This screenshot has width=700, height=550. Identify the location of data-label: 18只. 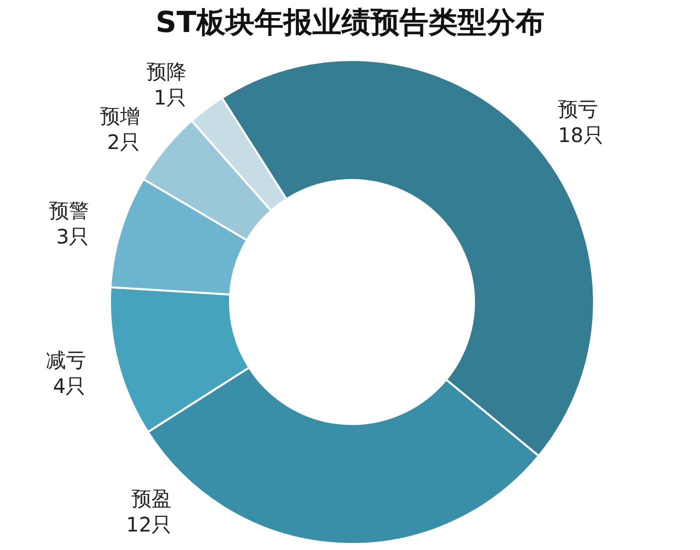
(581, 134).